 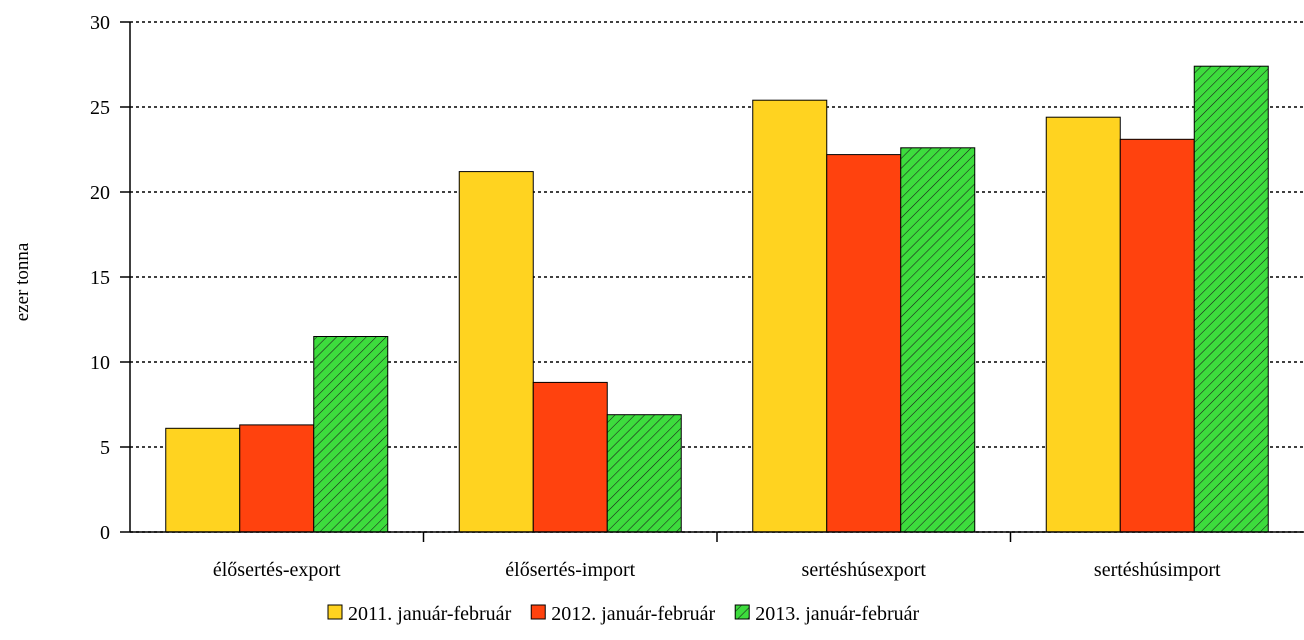 What do you see at coordinates (105, 533) in the screenshot?
I see `y-tick-label: 0` at bounding box center [105, 533].